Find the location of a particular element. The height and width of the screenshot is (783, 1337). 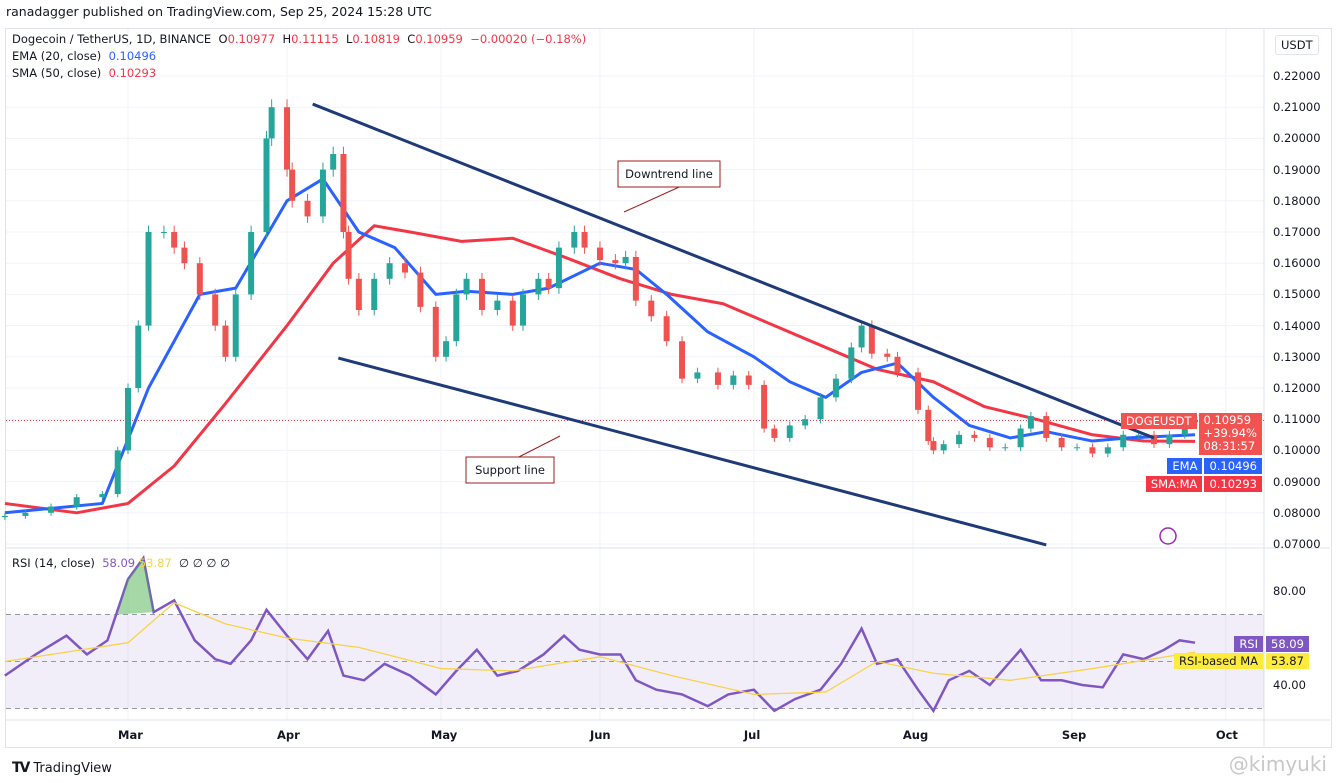

price-tick: 0.18000 is located at coordinates (1297, 200).